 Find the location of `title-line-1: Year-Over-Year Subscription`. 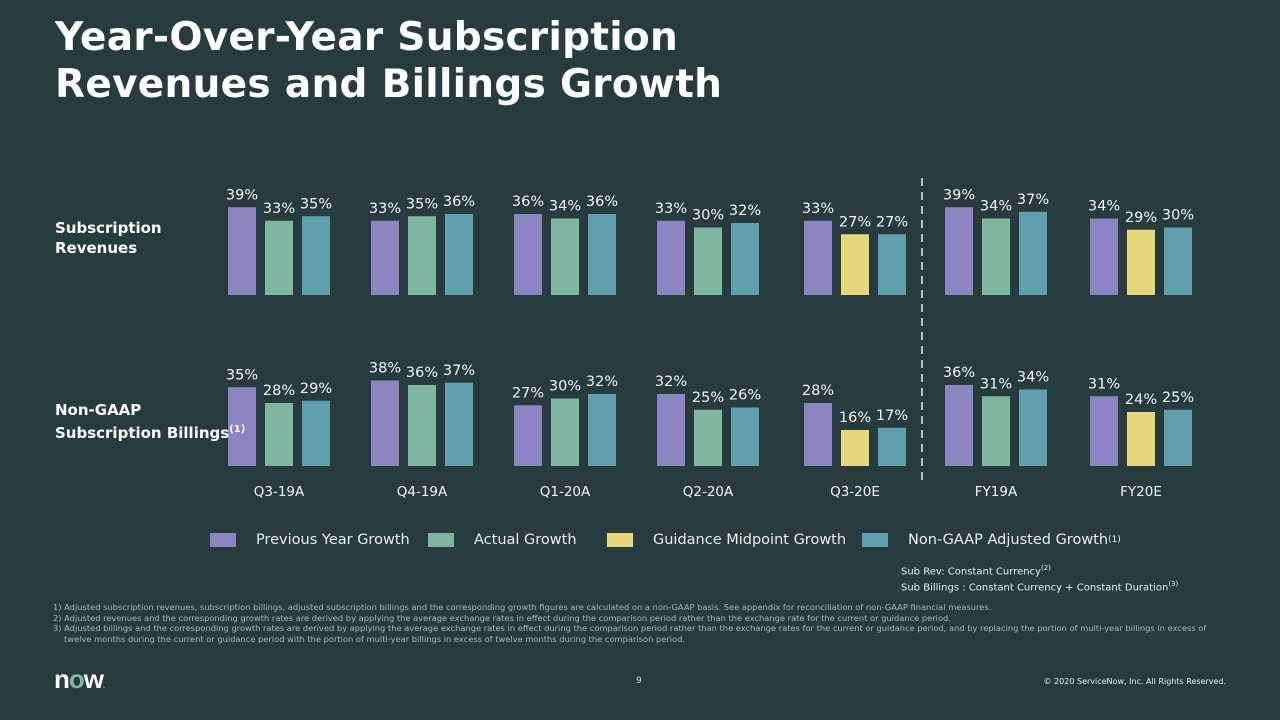

title-line-1: Year-Over-Year Subscription is located at coordinates (367, 37).